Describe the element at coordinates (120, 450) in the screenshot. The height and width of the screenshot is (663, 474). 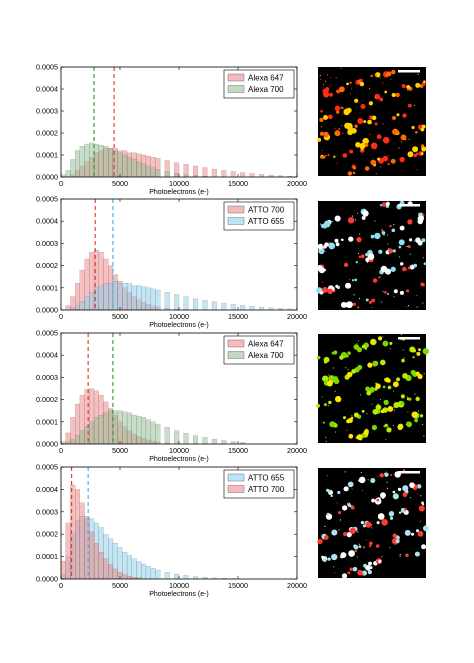
I see `x-tick-label: 5000` at that location.